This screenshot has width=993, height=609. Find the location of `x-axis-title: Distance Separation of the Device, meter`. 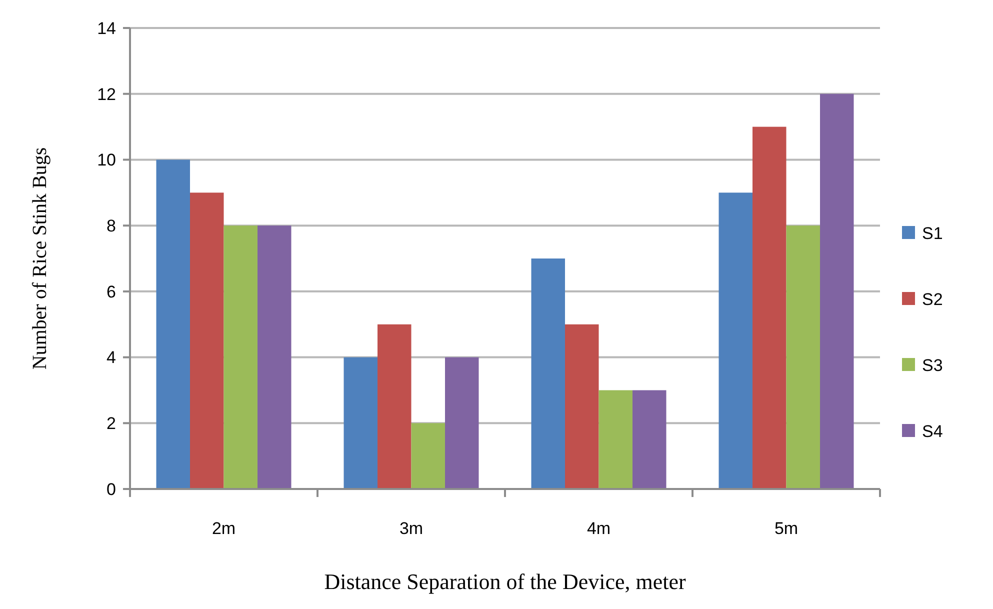

x-axis-title: Distance Separation of the Device, meter is located at coordinates (505, 581).